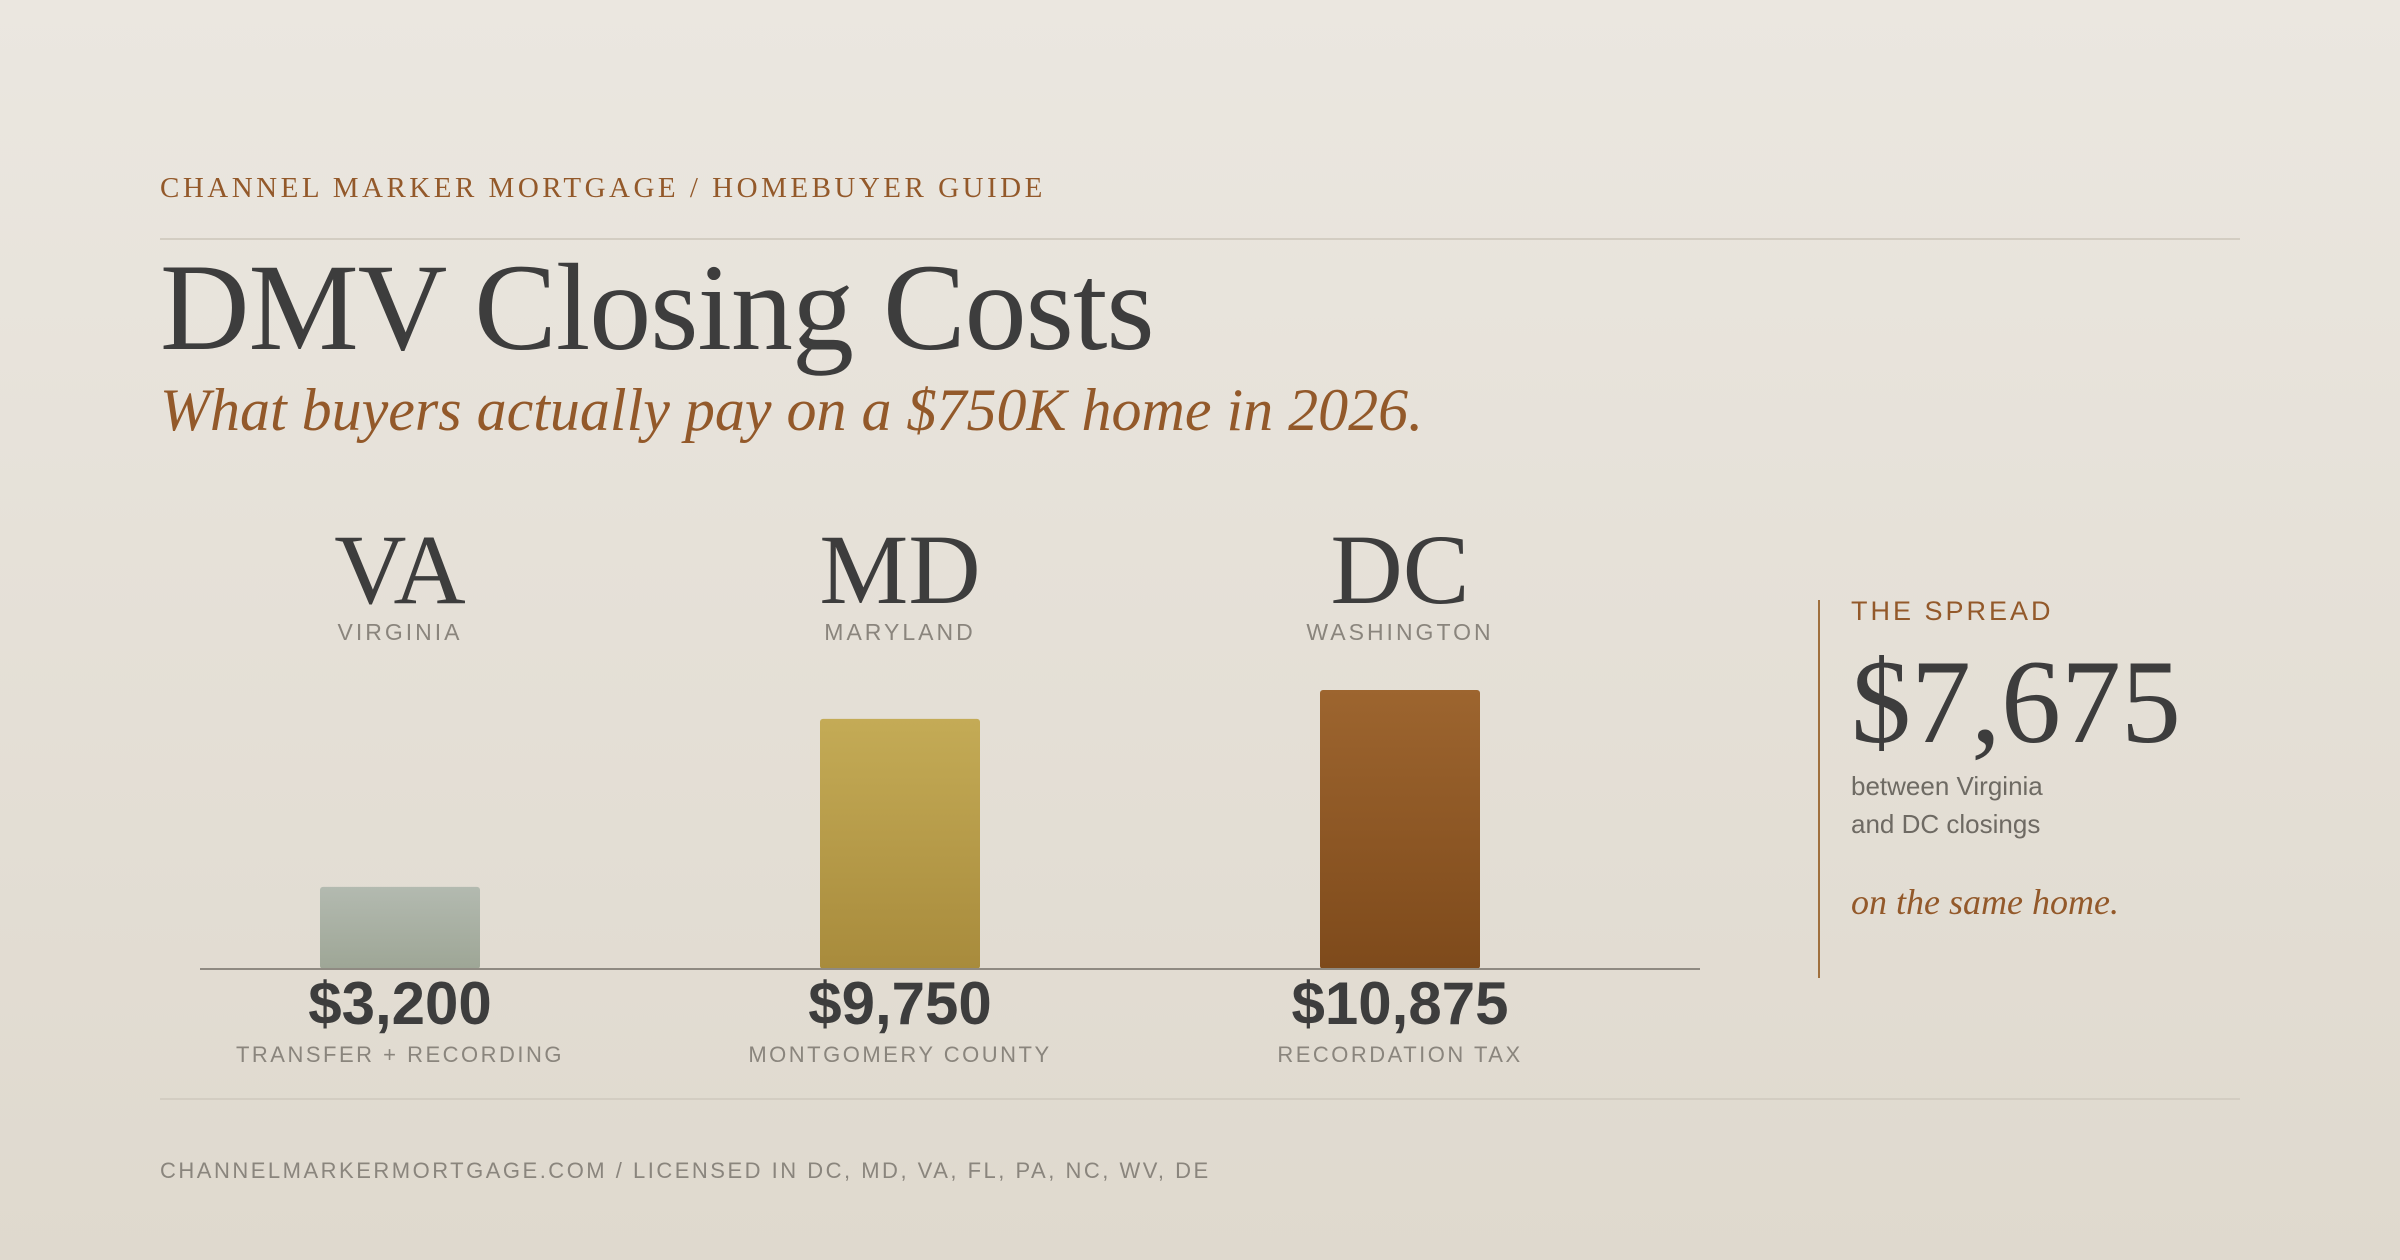  I want to click on state-abbr-va: VA, so click(400, 569).